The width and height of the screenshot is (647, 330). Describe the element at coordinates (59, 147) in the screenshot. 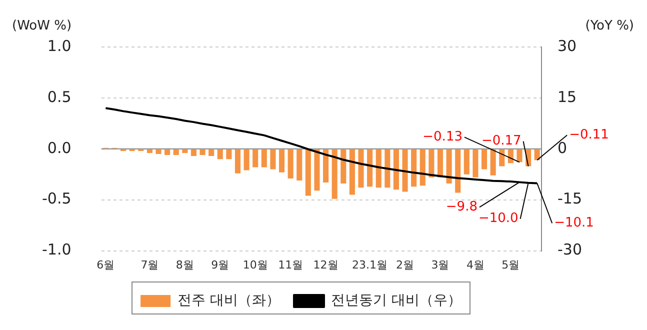

I see `y-tick-label: 0.0` at that location.